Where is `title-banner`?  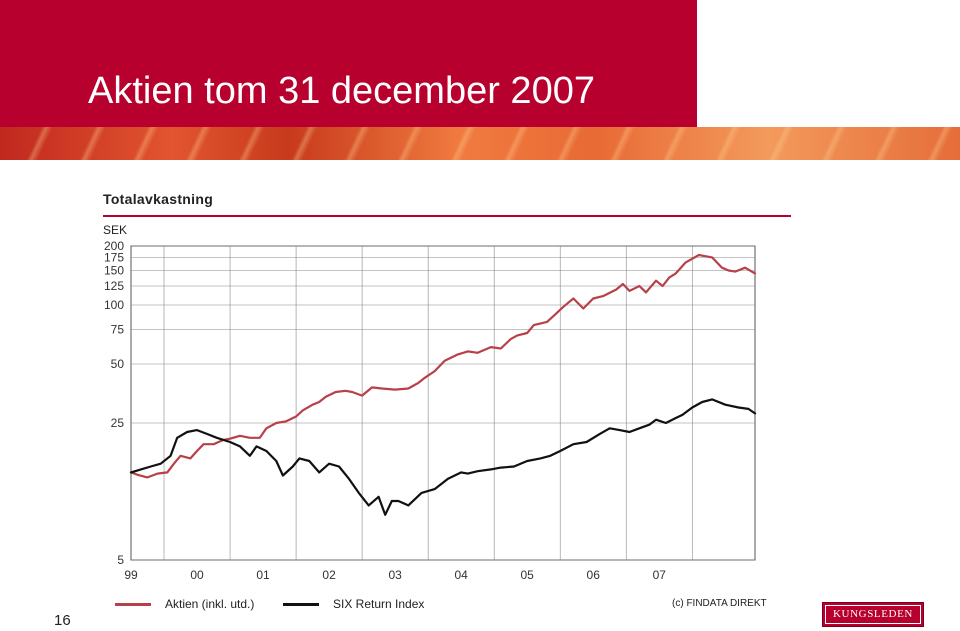 title-banner is located at coordinates (348, 63).